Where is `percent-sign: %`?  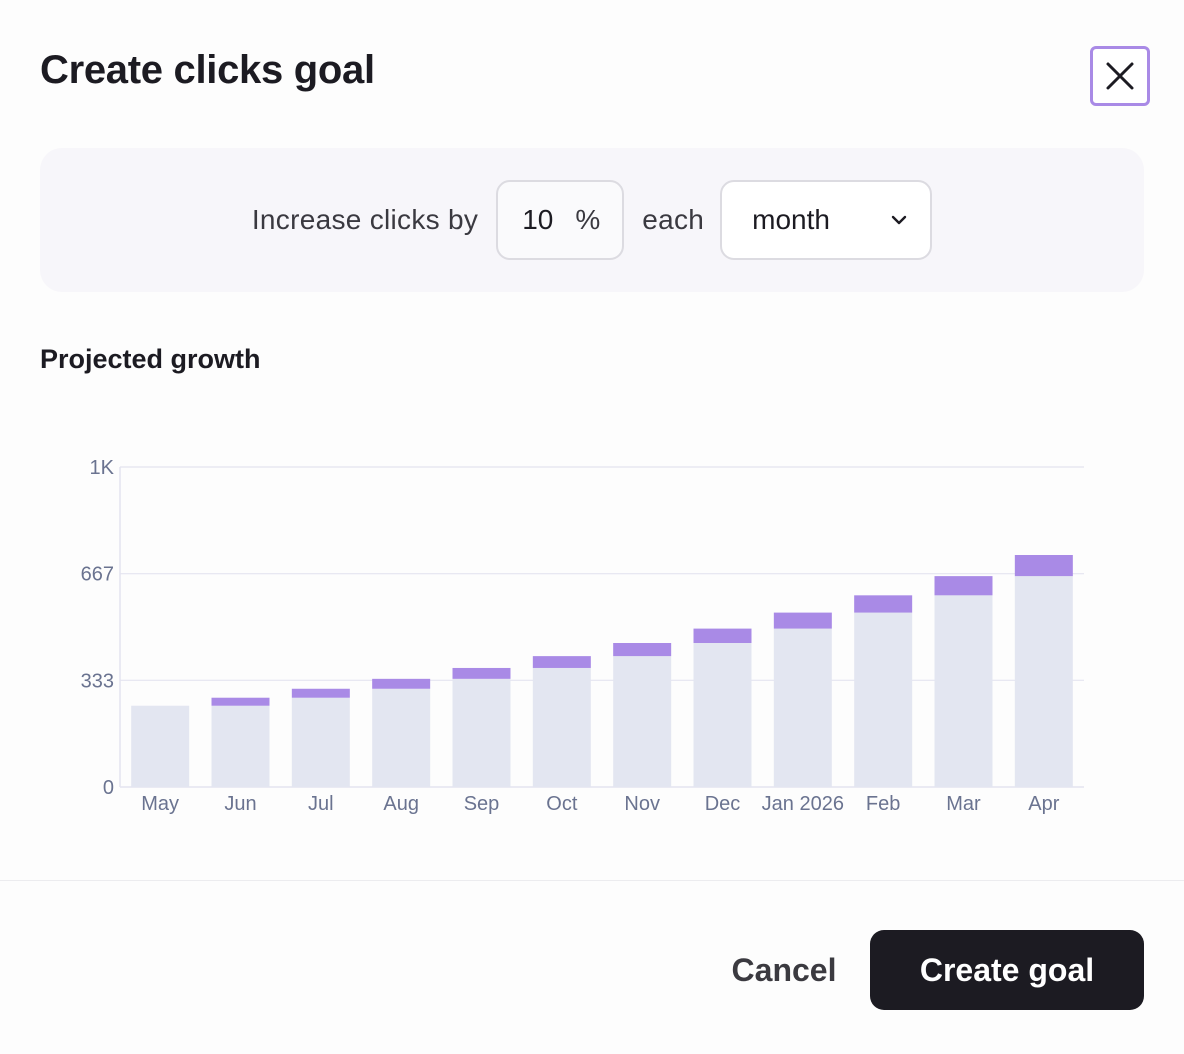 percent-sign: % is located at coordinates (588, 219).